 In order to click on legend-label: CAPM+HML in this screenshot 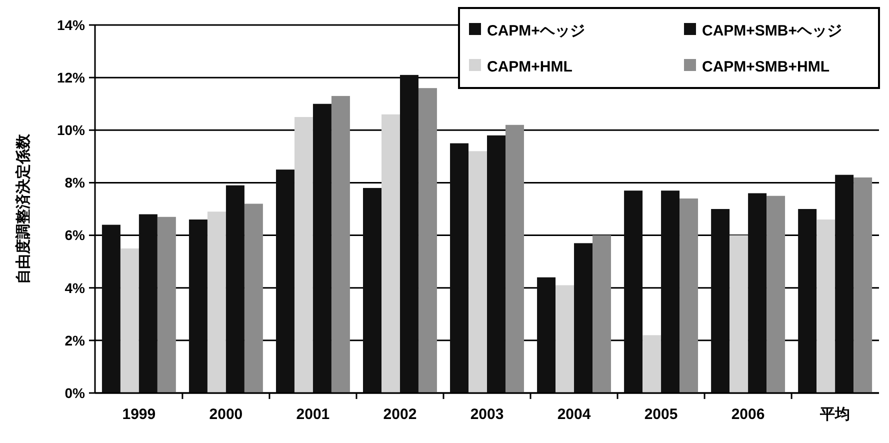, I will do `click(529, 67)`.